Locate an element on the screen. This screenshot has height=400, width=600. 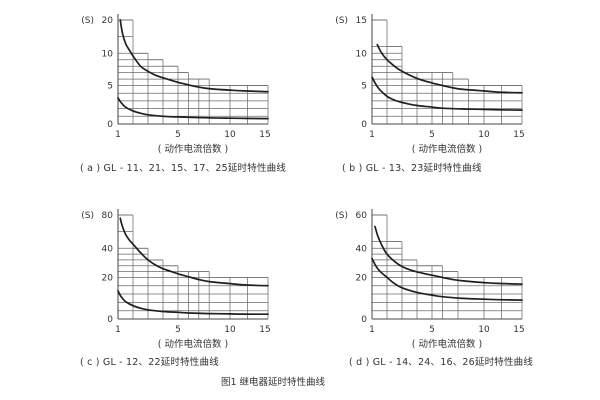
subplot-a-caption: ( a ) GL - 11、21、15、17、25延时特性曲线 is located at coordinates (183, 168).